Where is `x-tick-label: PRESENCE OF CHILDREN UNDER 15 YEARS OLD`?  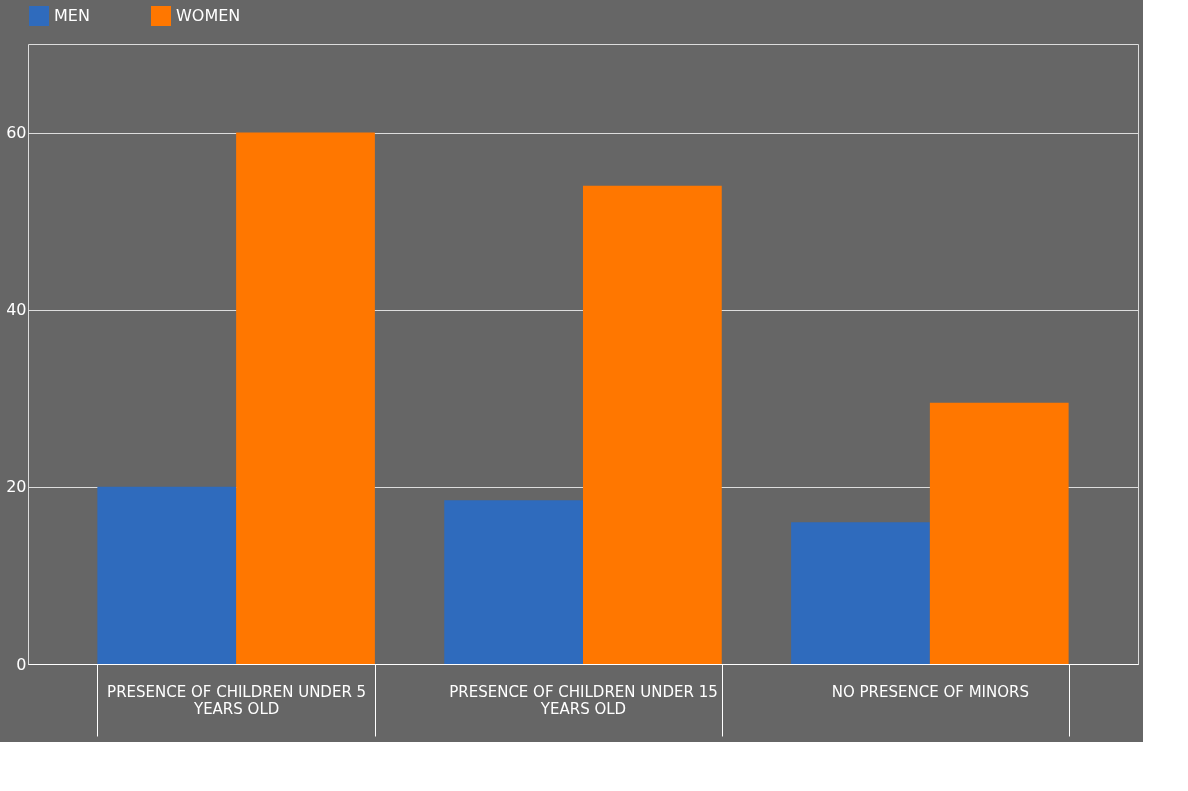 x-tick-label: PRESENCE OF CHILDREN UNDER 15 YEARS OLD is located at coordinates (583, 700).